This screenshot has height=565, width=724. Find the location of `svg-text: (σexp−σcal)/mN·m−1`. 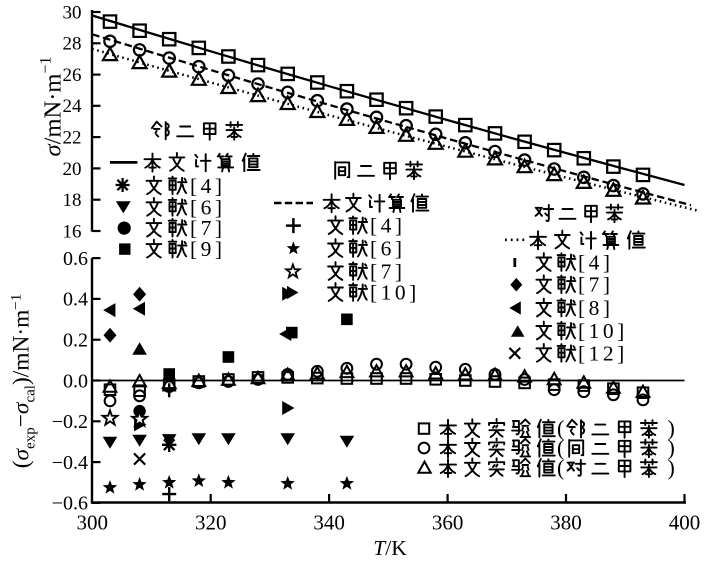

svg-text: (σexp−σcal)/mN·m−1 is located at coordinates (24, 381).